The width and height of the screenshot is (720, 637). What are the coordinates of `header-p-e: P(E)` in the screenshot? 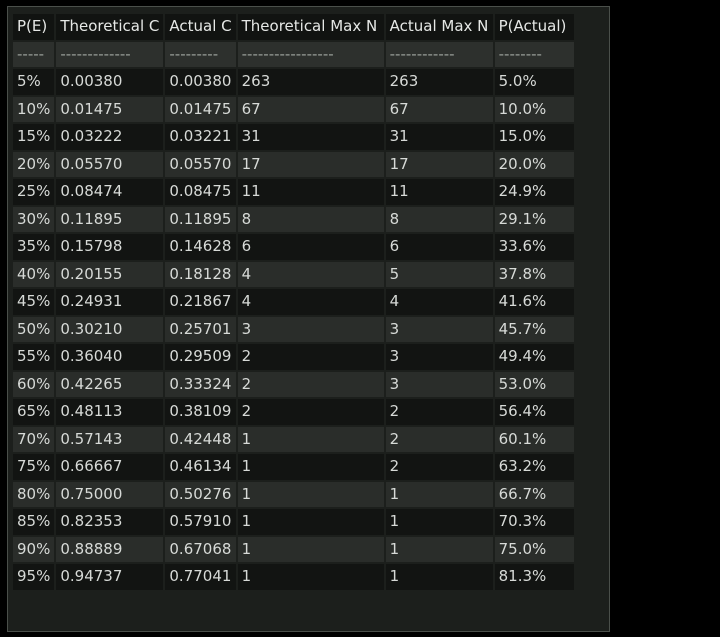 It's located at (34, 27).